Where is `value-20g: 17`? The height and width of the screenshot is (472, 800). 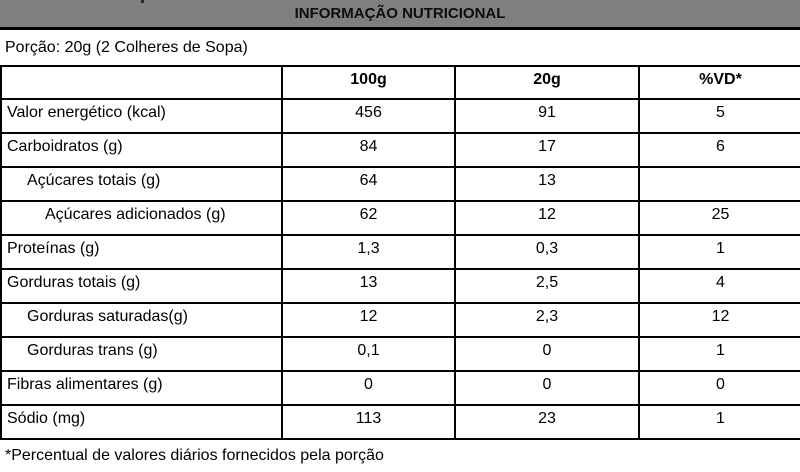
value-20g: 17 is located at coordinates (547, 150).